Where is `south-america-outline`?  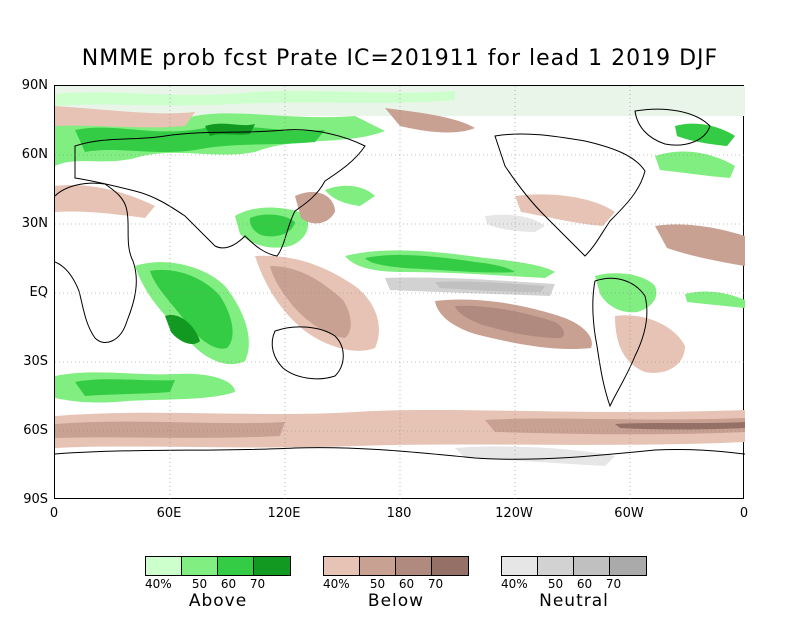
south-america-outline is located at coordinates (620, 342).